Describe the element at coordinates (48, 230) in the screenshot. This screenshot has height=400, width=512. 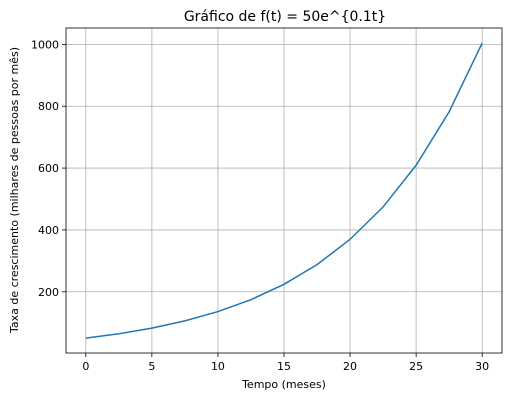
I see `y-tick-label: 400` at that location.